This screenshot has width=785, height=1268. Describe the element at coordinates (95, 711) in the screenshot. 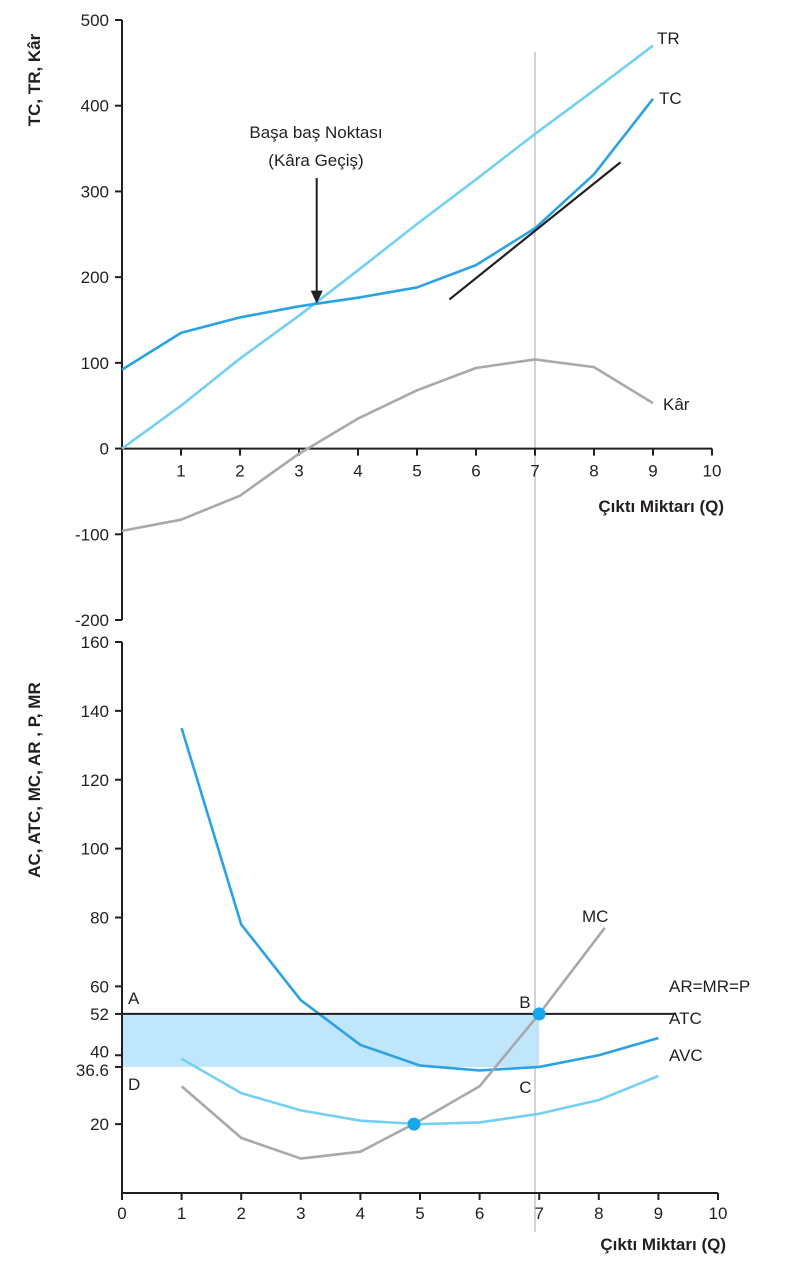

I see `y-tick-label-bottom: 140` at that location.